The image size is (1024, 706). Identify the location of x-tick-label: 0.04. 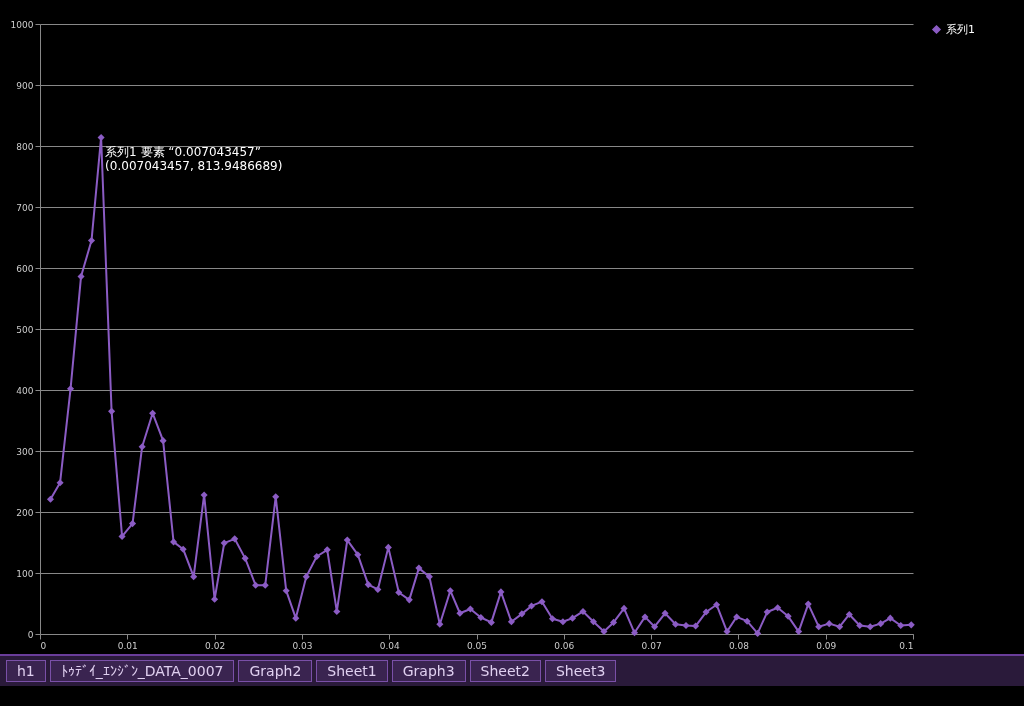
(389, 645).